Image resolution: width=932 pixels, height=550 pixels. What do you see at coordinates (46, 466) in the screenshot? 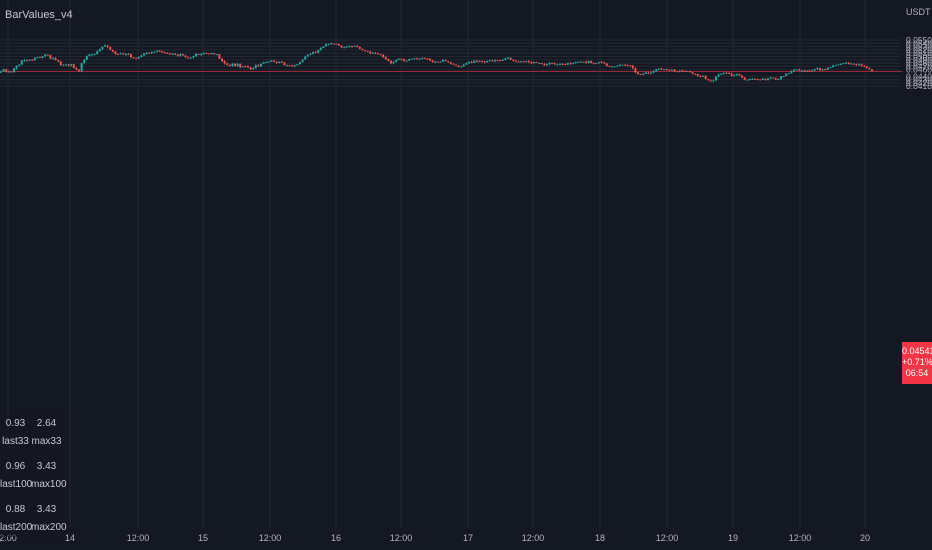
I see `stat-value: 3.43` at bounding box center [46, 466].